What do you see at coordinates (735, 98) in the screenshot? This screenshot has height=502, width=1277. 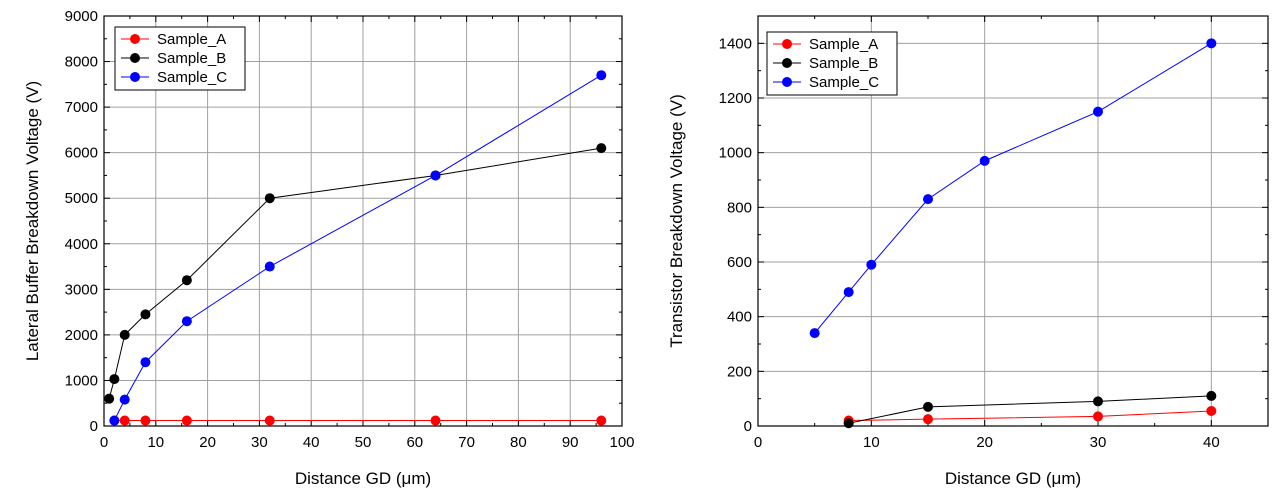 I see `y-tick-label: 1200` at bounding box center [735, 98].